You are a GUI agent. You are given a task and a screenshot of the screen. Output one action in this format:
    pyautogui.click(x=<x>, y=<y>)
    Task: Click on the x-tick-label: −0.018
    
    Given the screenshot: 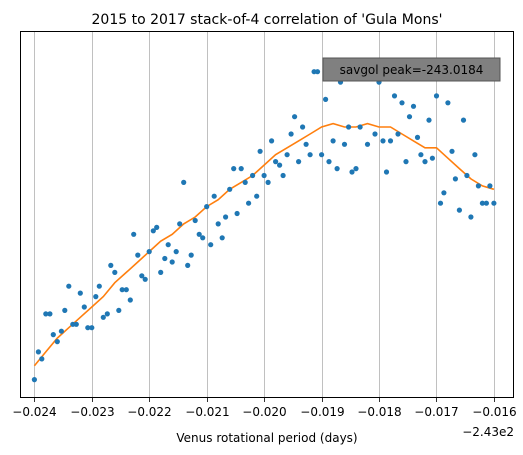 What is the action you would take?
    pyautogui.click(x=379, y=412)
    